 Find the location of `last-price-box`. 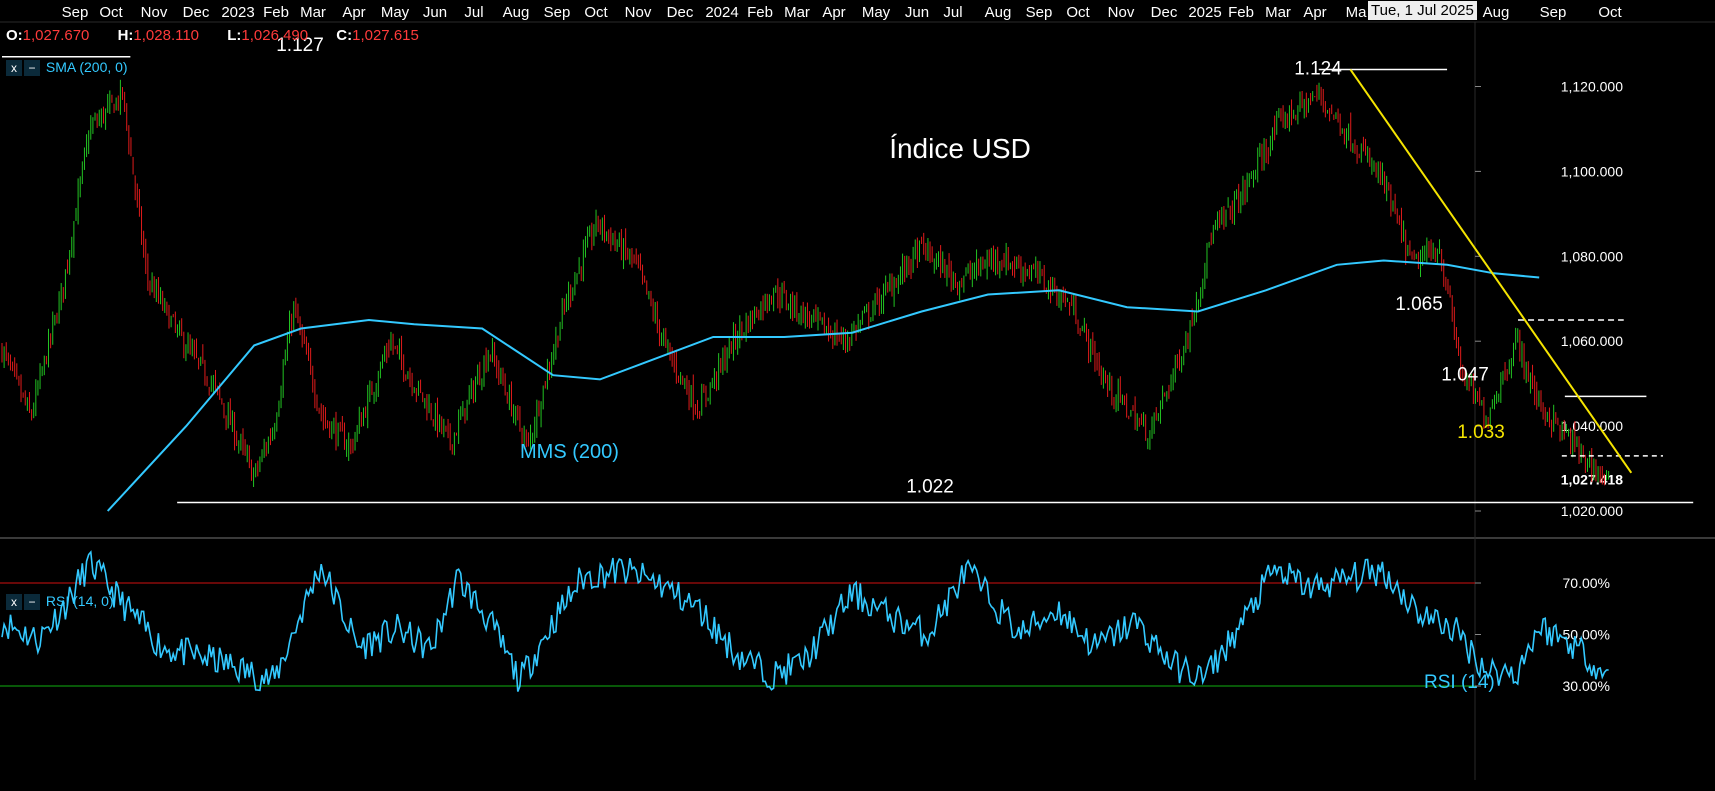

last-price-box is located at coordinates (1552, 479).